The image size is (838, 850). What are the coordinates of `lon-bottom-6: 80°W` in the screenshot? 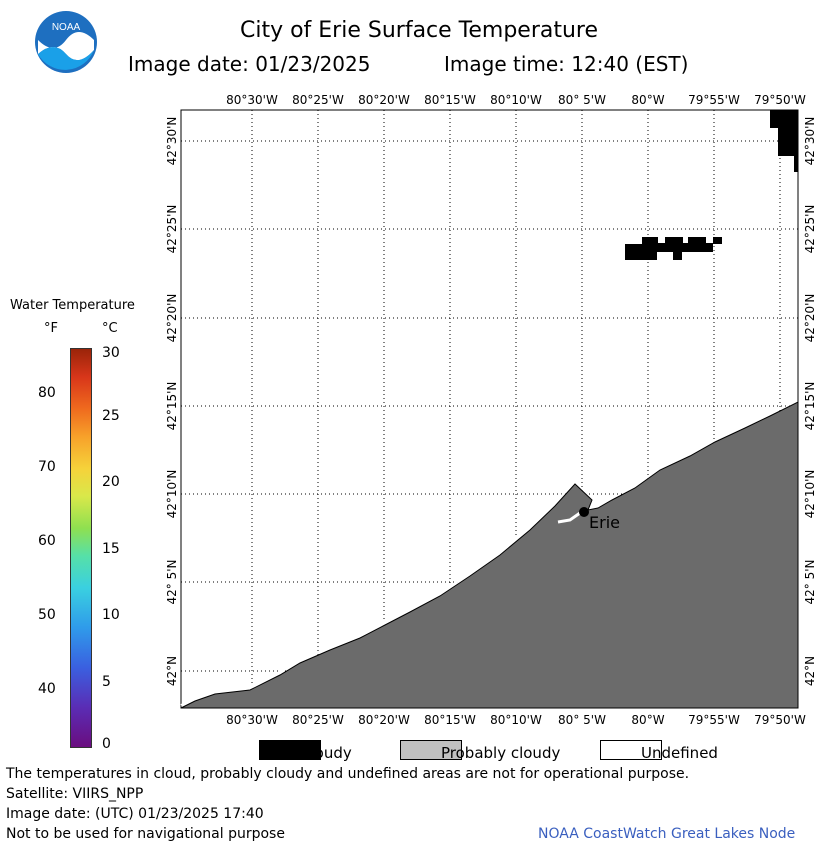 It's located at (647, 720).